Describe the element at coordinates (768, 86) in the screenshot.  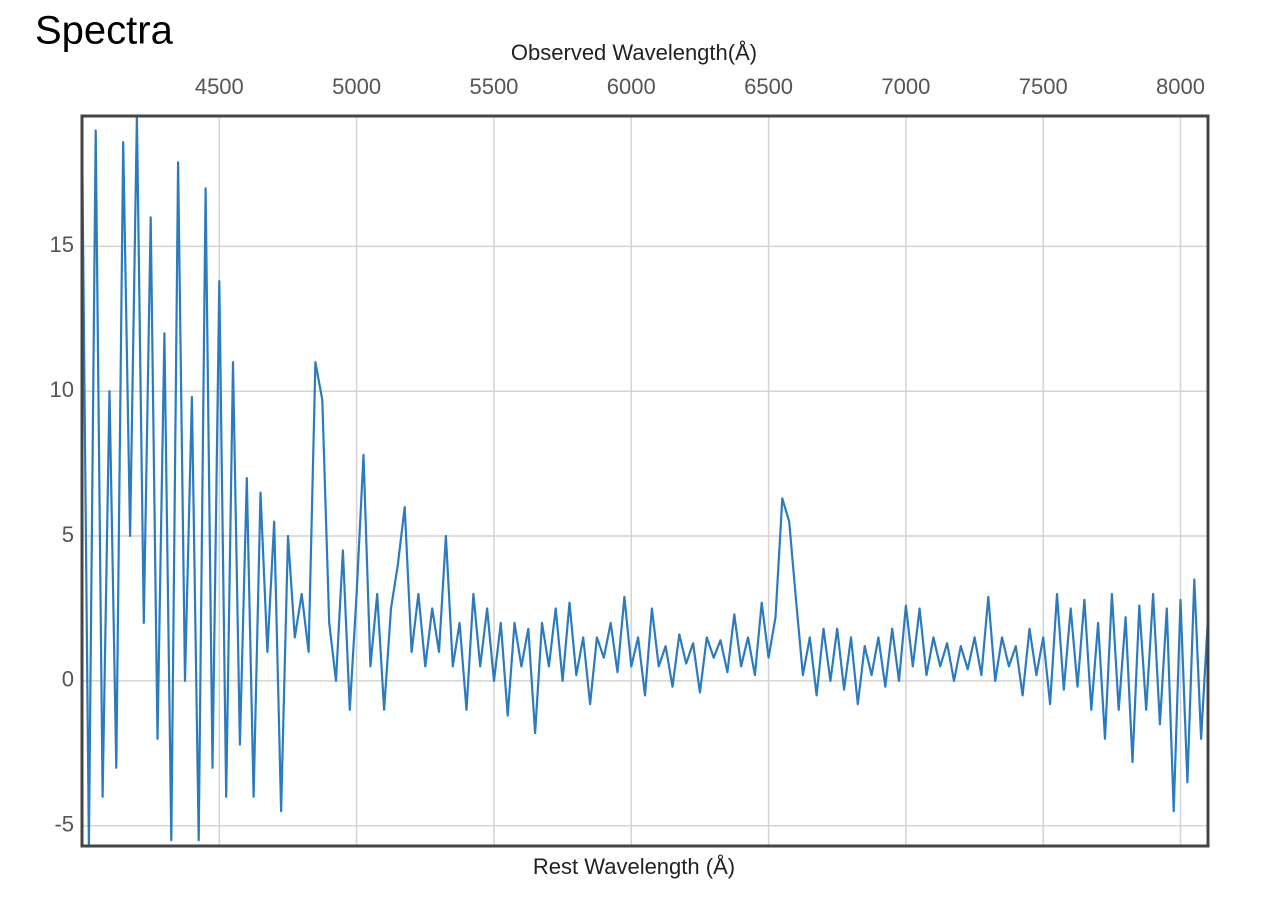
I see `x-tick-label: 6500` at that location.